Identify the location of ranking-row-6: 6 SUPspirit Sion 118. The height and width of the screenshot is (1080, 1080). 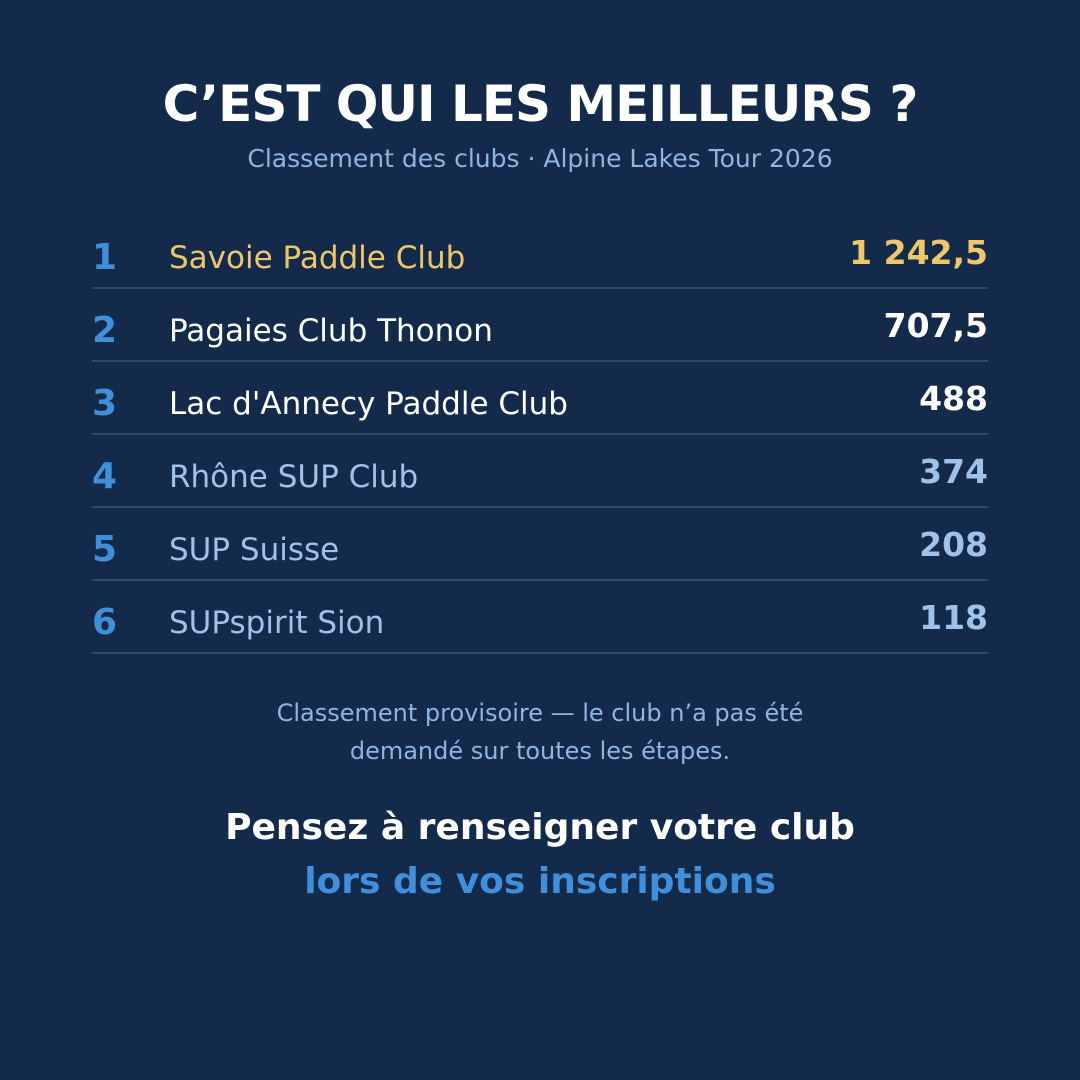
(540, 617).